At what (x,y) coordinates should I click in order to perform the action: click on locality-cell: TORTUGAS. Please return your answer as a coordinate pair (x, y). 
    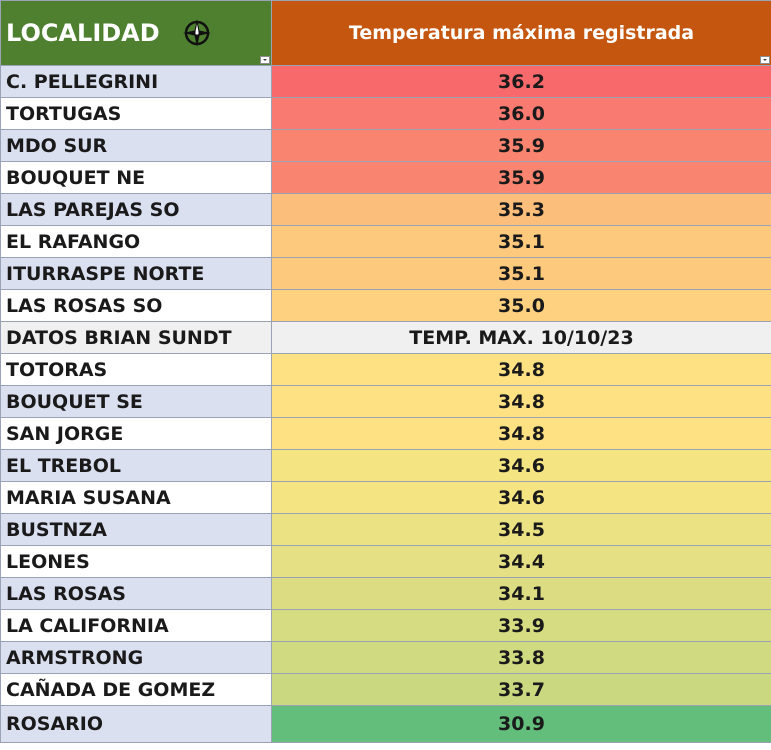
    Looking at the image, I should click on (136, 113).